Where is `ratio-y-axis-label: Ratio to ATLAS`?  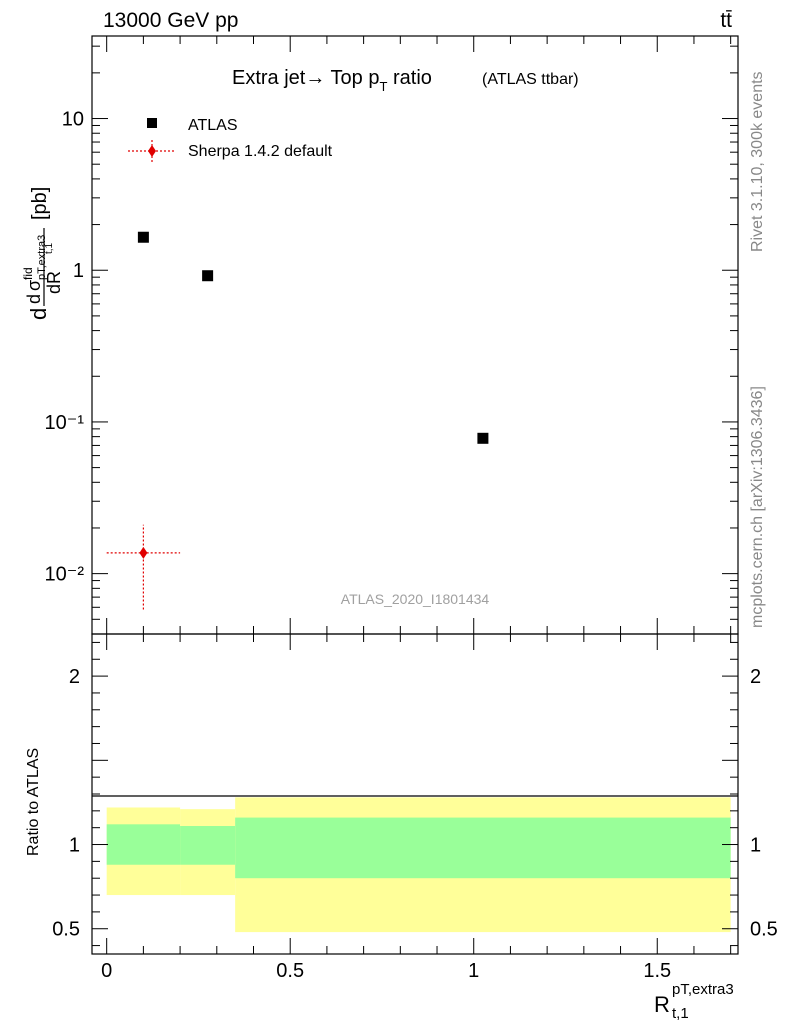
ratio-y-axis-label: Ratio to ATLAS is located at coordinates (33, 802).